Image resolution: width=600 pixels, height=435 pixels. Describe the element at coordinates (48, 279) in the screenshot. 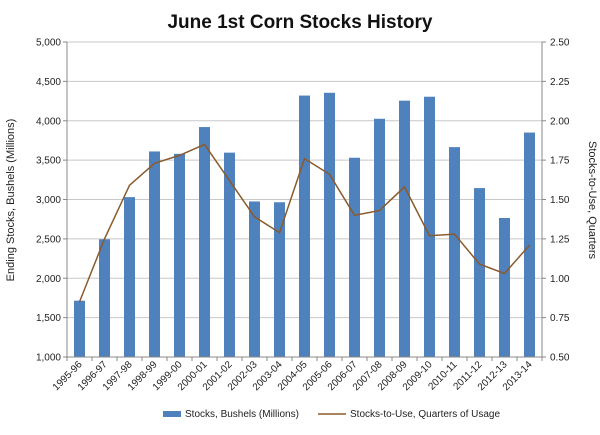

I see `left-tick-label: 2,000` at that location.